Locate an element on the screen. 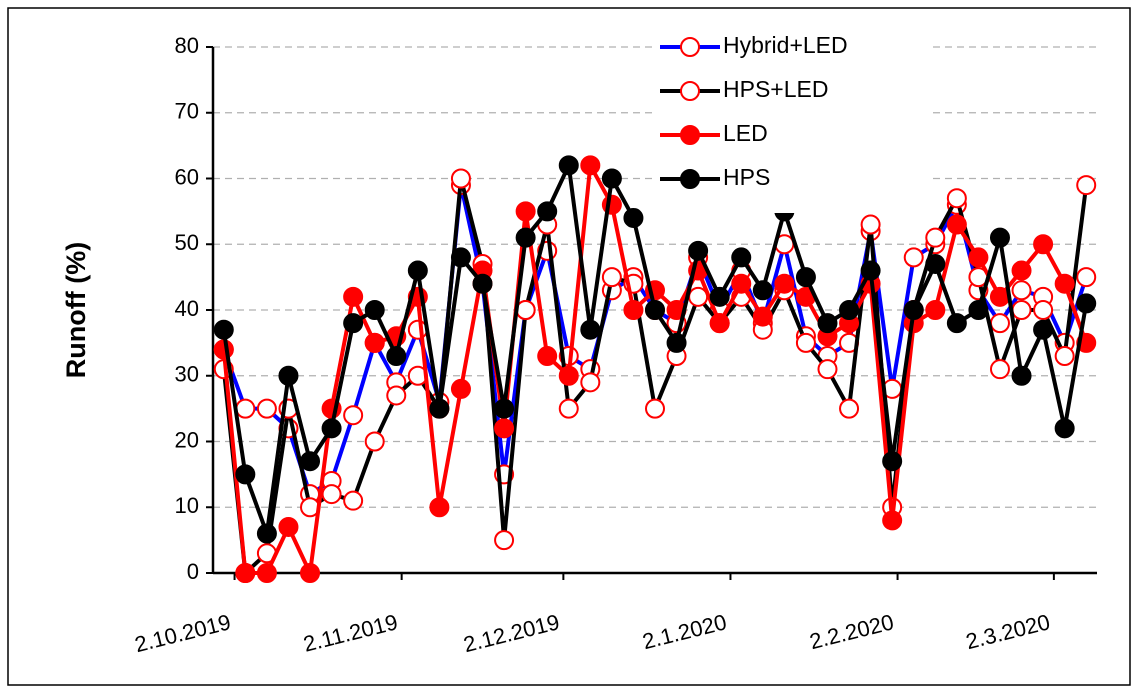 The width and height of the screenshot is (1138, 693). y-tick-label: 10 is located at coordinates (187, 505).